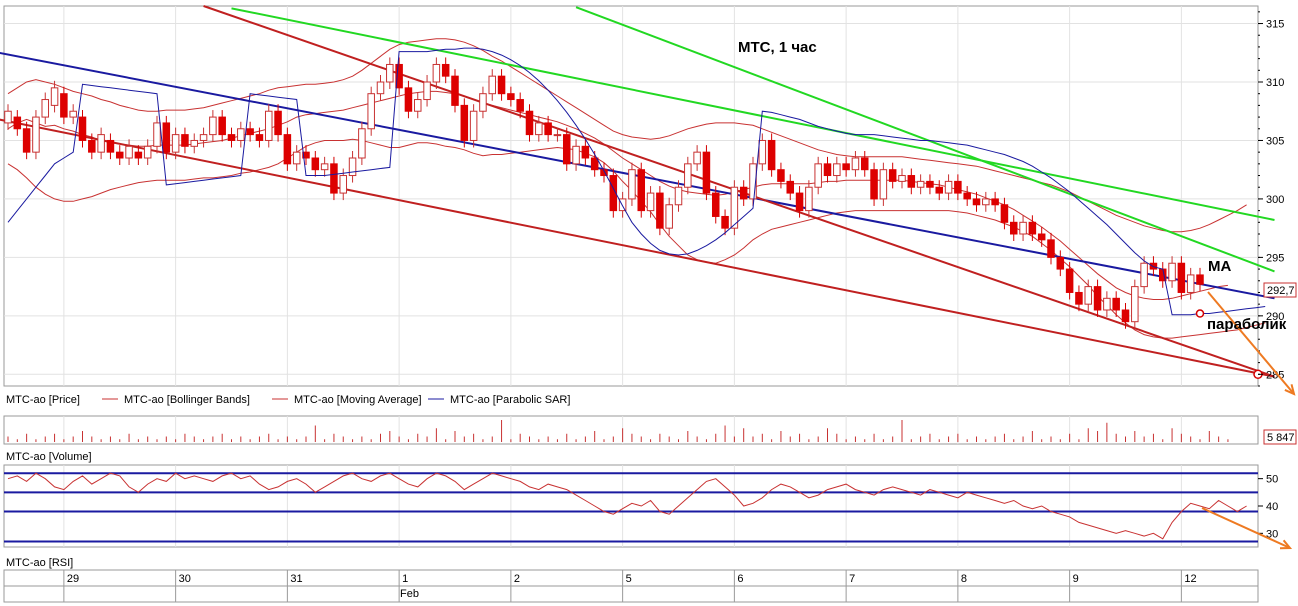 The image size is (1298, 606). I want to click on parabolic-annotation: параболик, so click(1247, 324).